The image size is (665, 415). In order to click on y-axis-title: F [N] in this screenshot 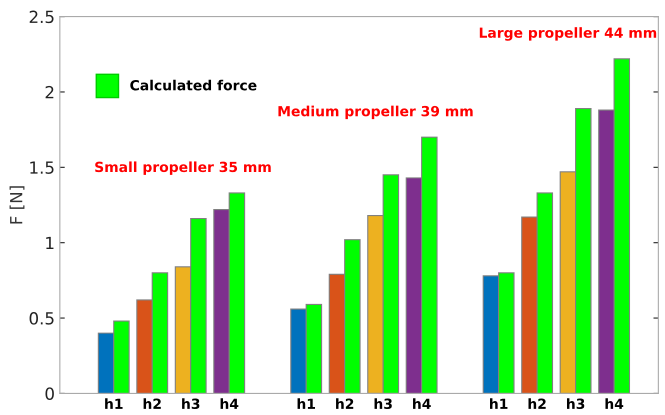, I will do `click(17, 205)`.